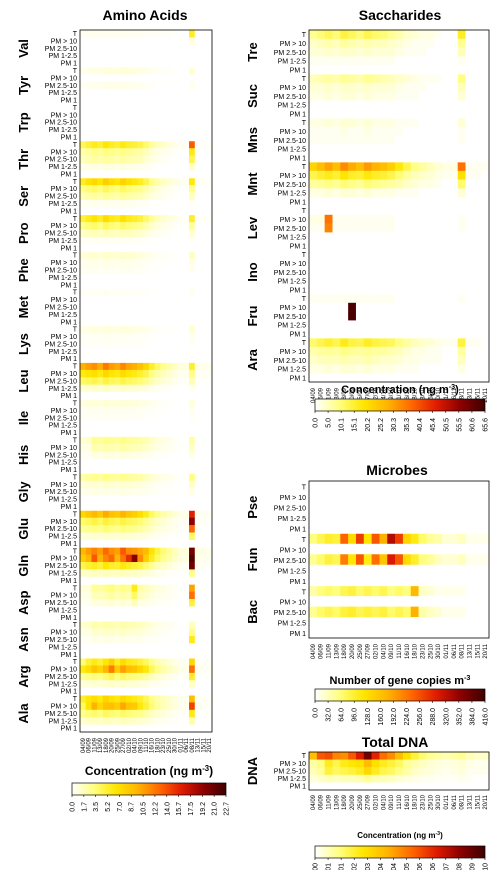 The height and width of the screenshot is (870, 500). What do you see at coordinates (144, 809) in the screenshot?
I see `colorbar-tick-label: 10.5` at bounding box center [144, 809].